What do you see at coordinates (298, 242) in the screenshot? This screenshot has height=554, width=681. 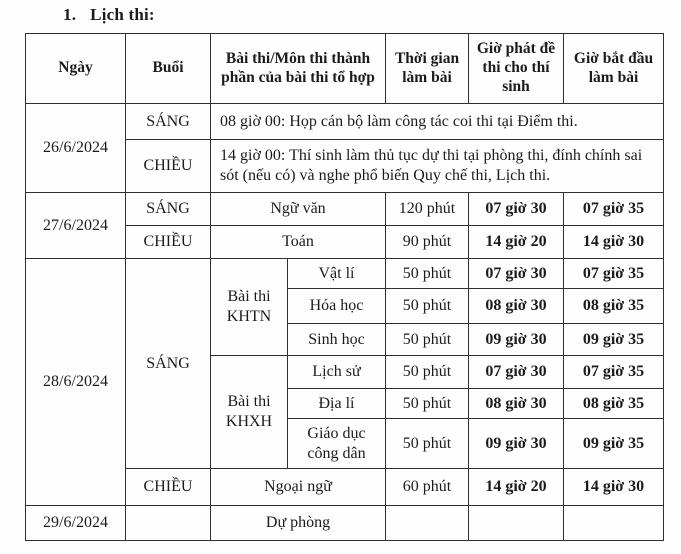 I see `cell-subject-toan: Toán` at bounding box center [298, 242].